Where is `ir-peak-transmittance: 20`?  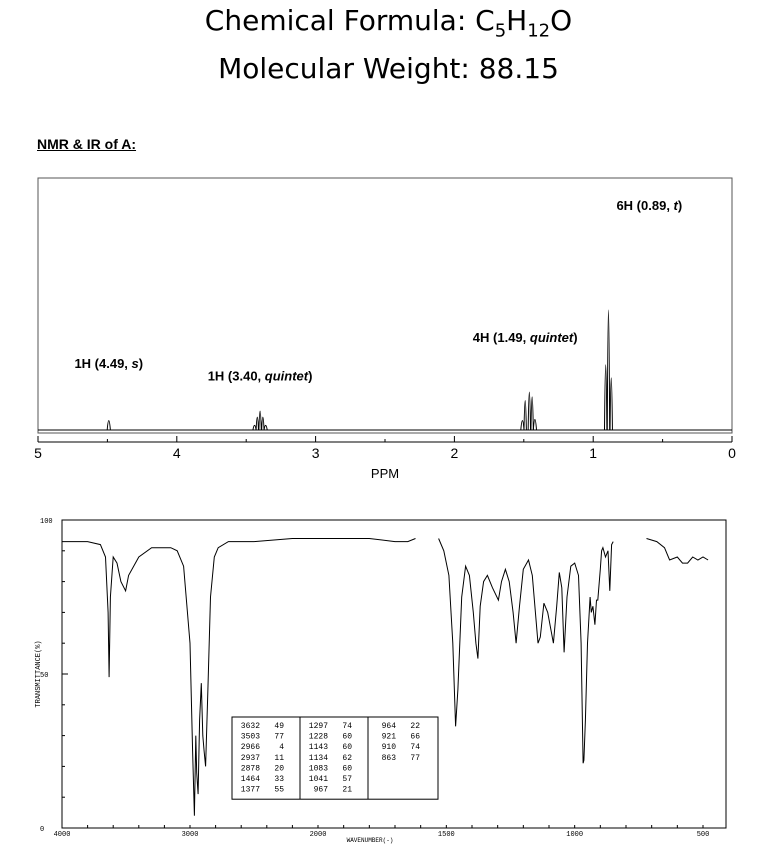
ir-peak-transmittance: 20 is located at coordinates (279, 768).